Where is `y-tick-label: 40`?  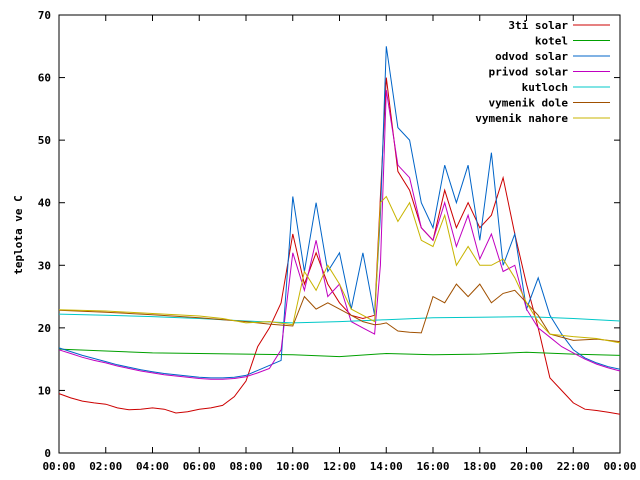
y-tick-label: 40 is located at coordinates (44, 203).